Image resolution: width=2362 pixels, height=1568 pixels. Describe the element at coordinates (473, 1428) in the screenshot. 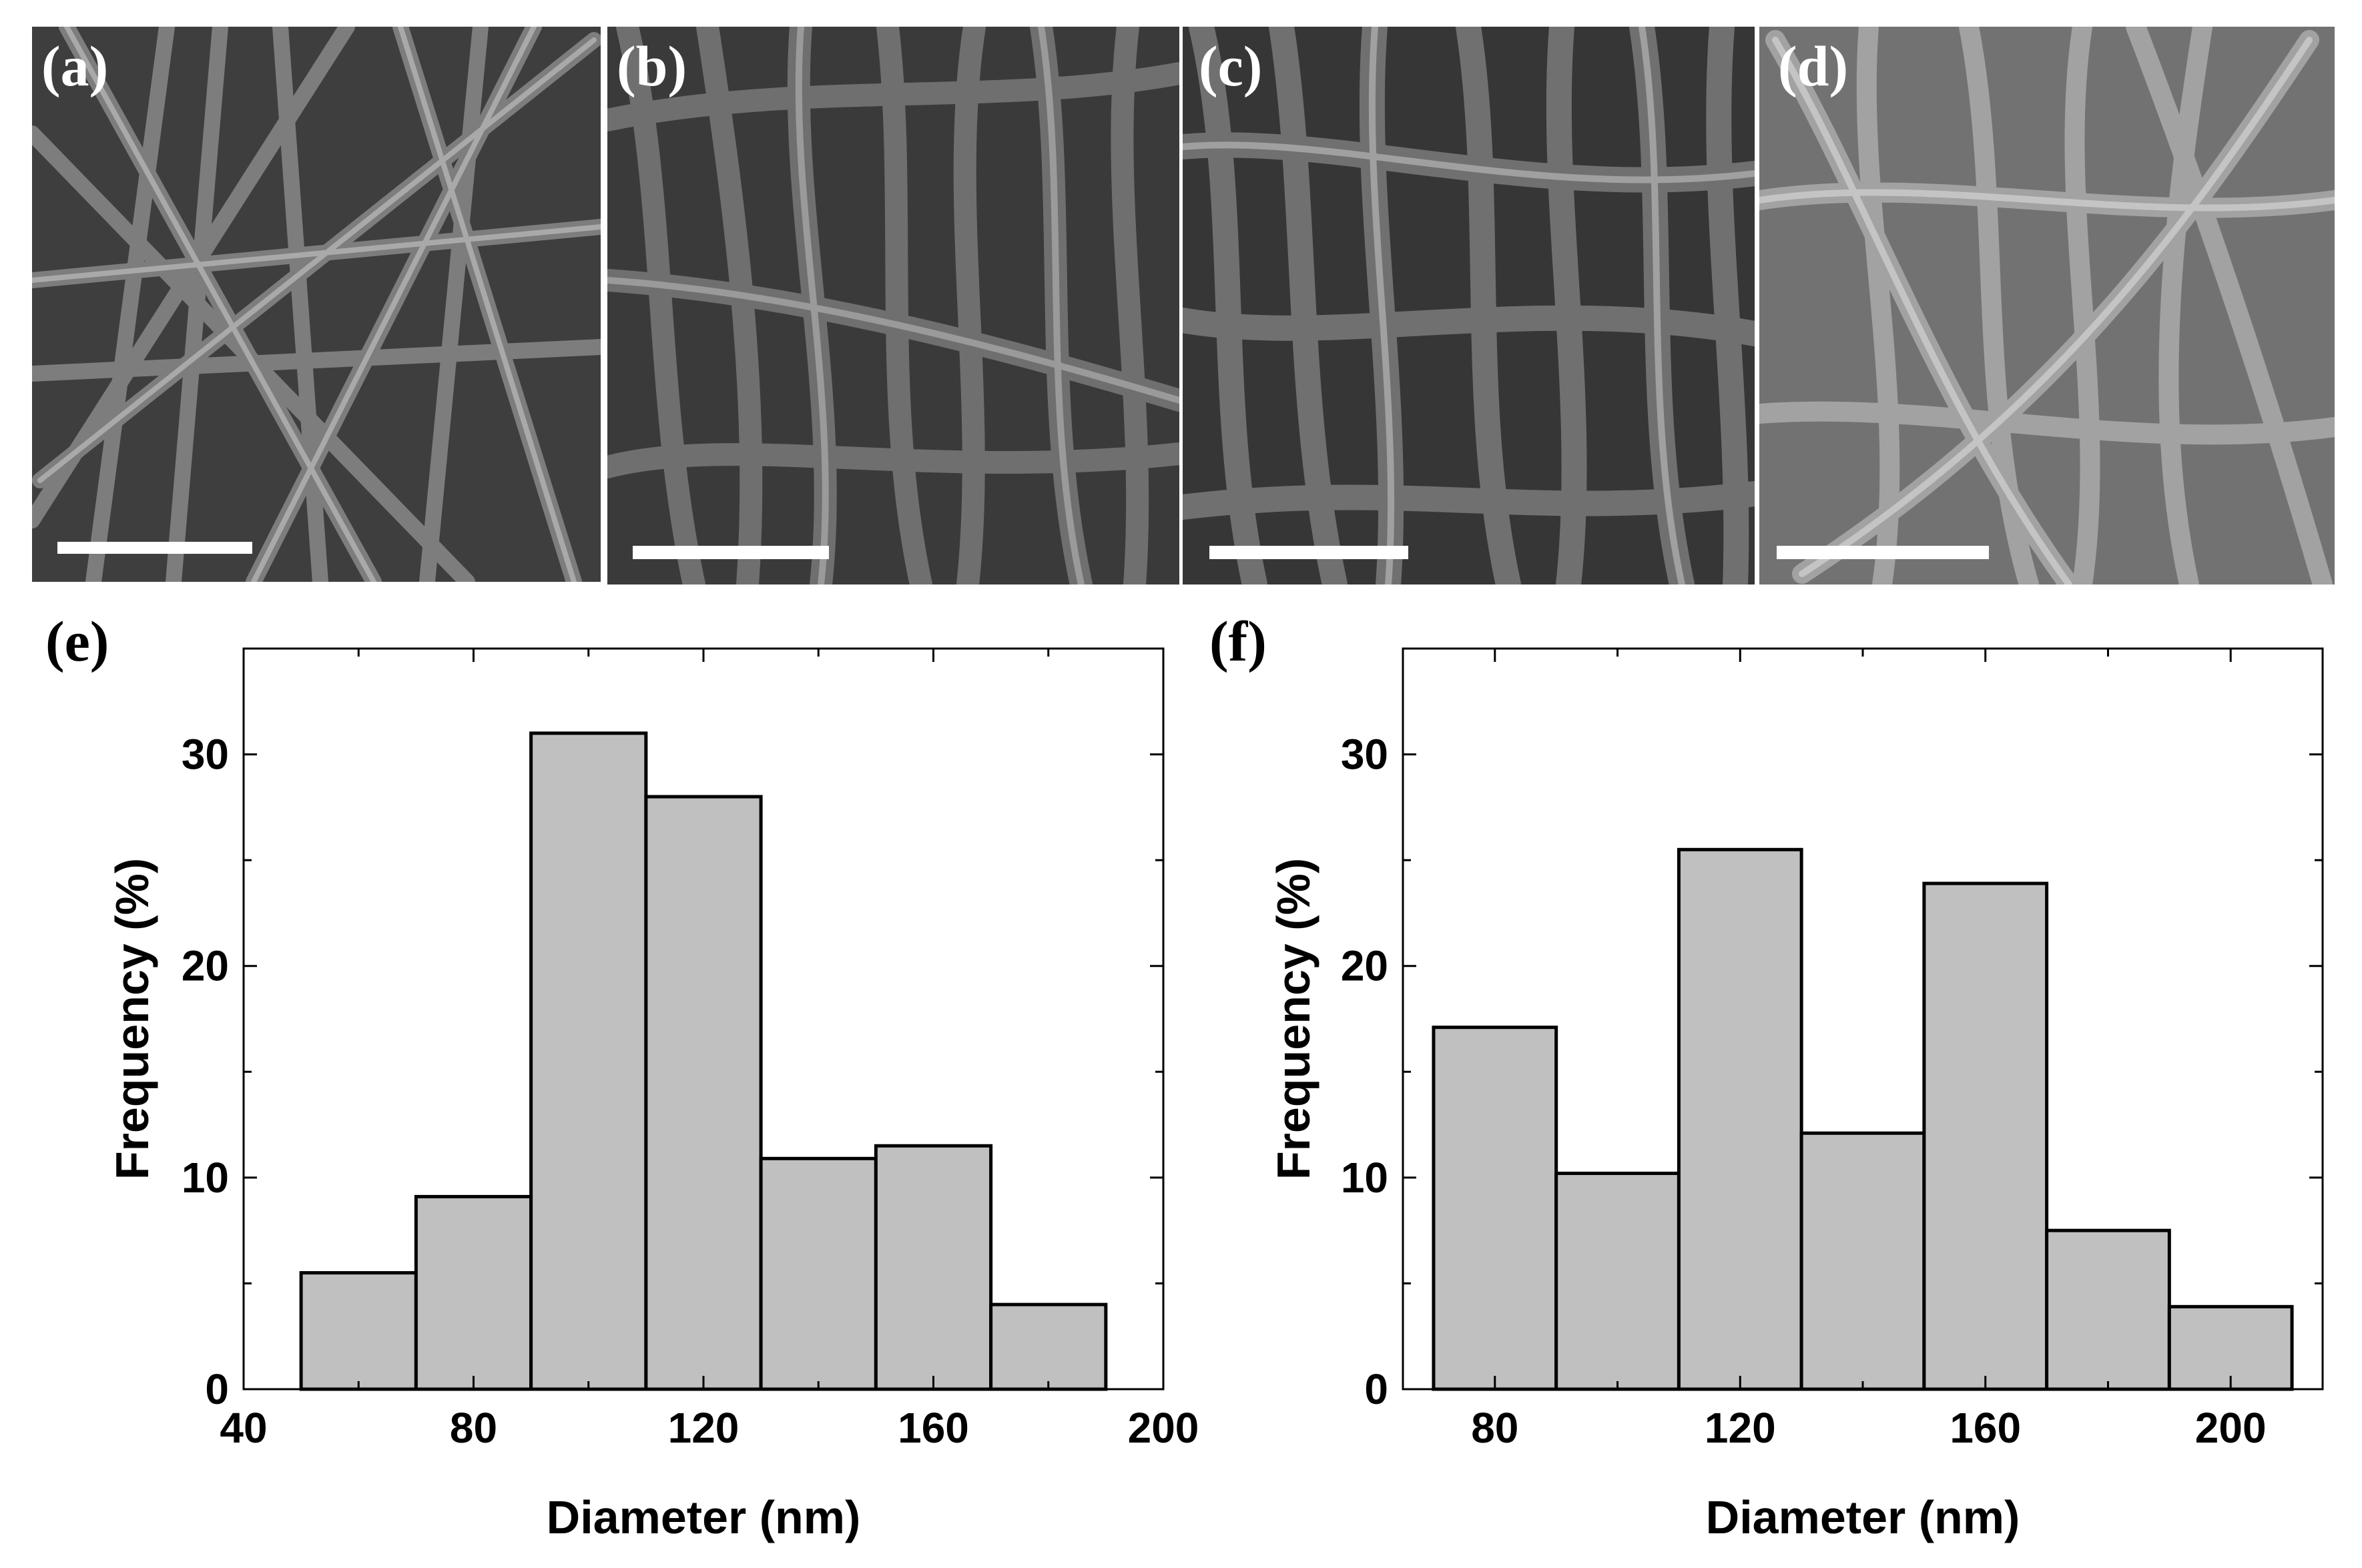

I see `x-tick-label-e-80: 80` at that location.